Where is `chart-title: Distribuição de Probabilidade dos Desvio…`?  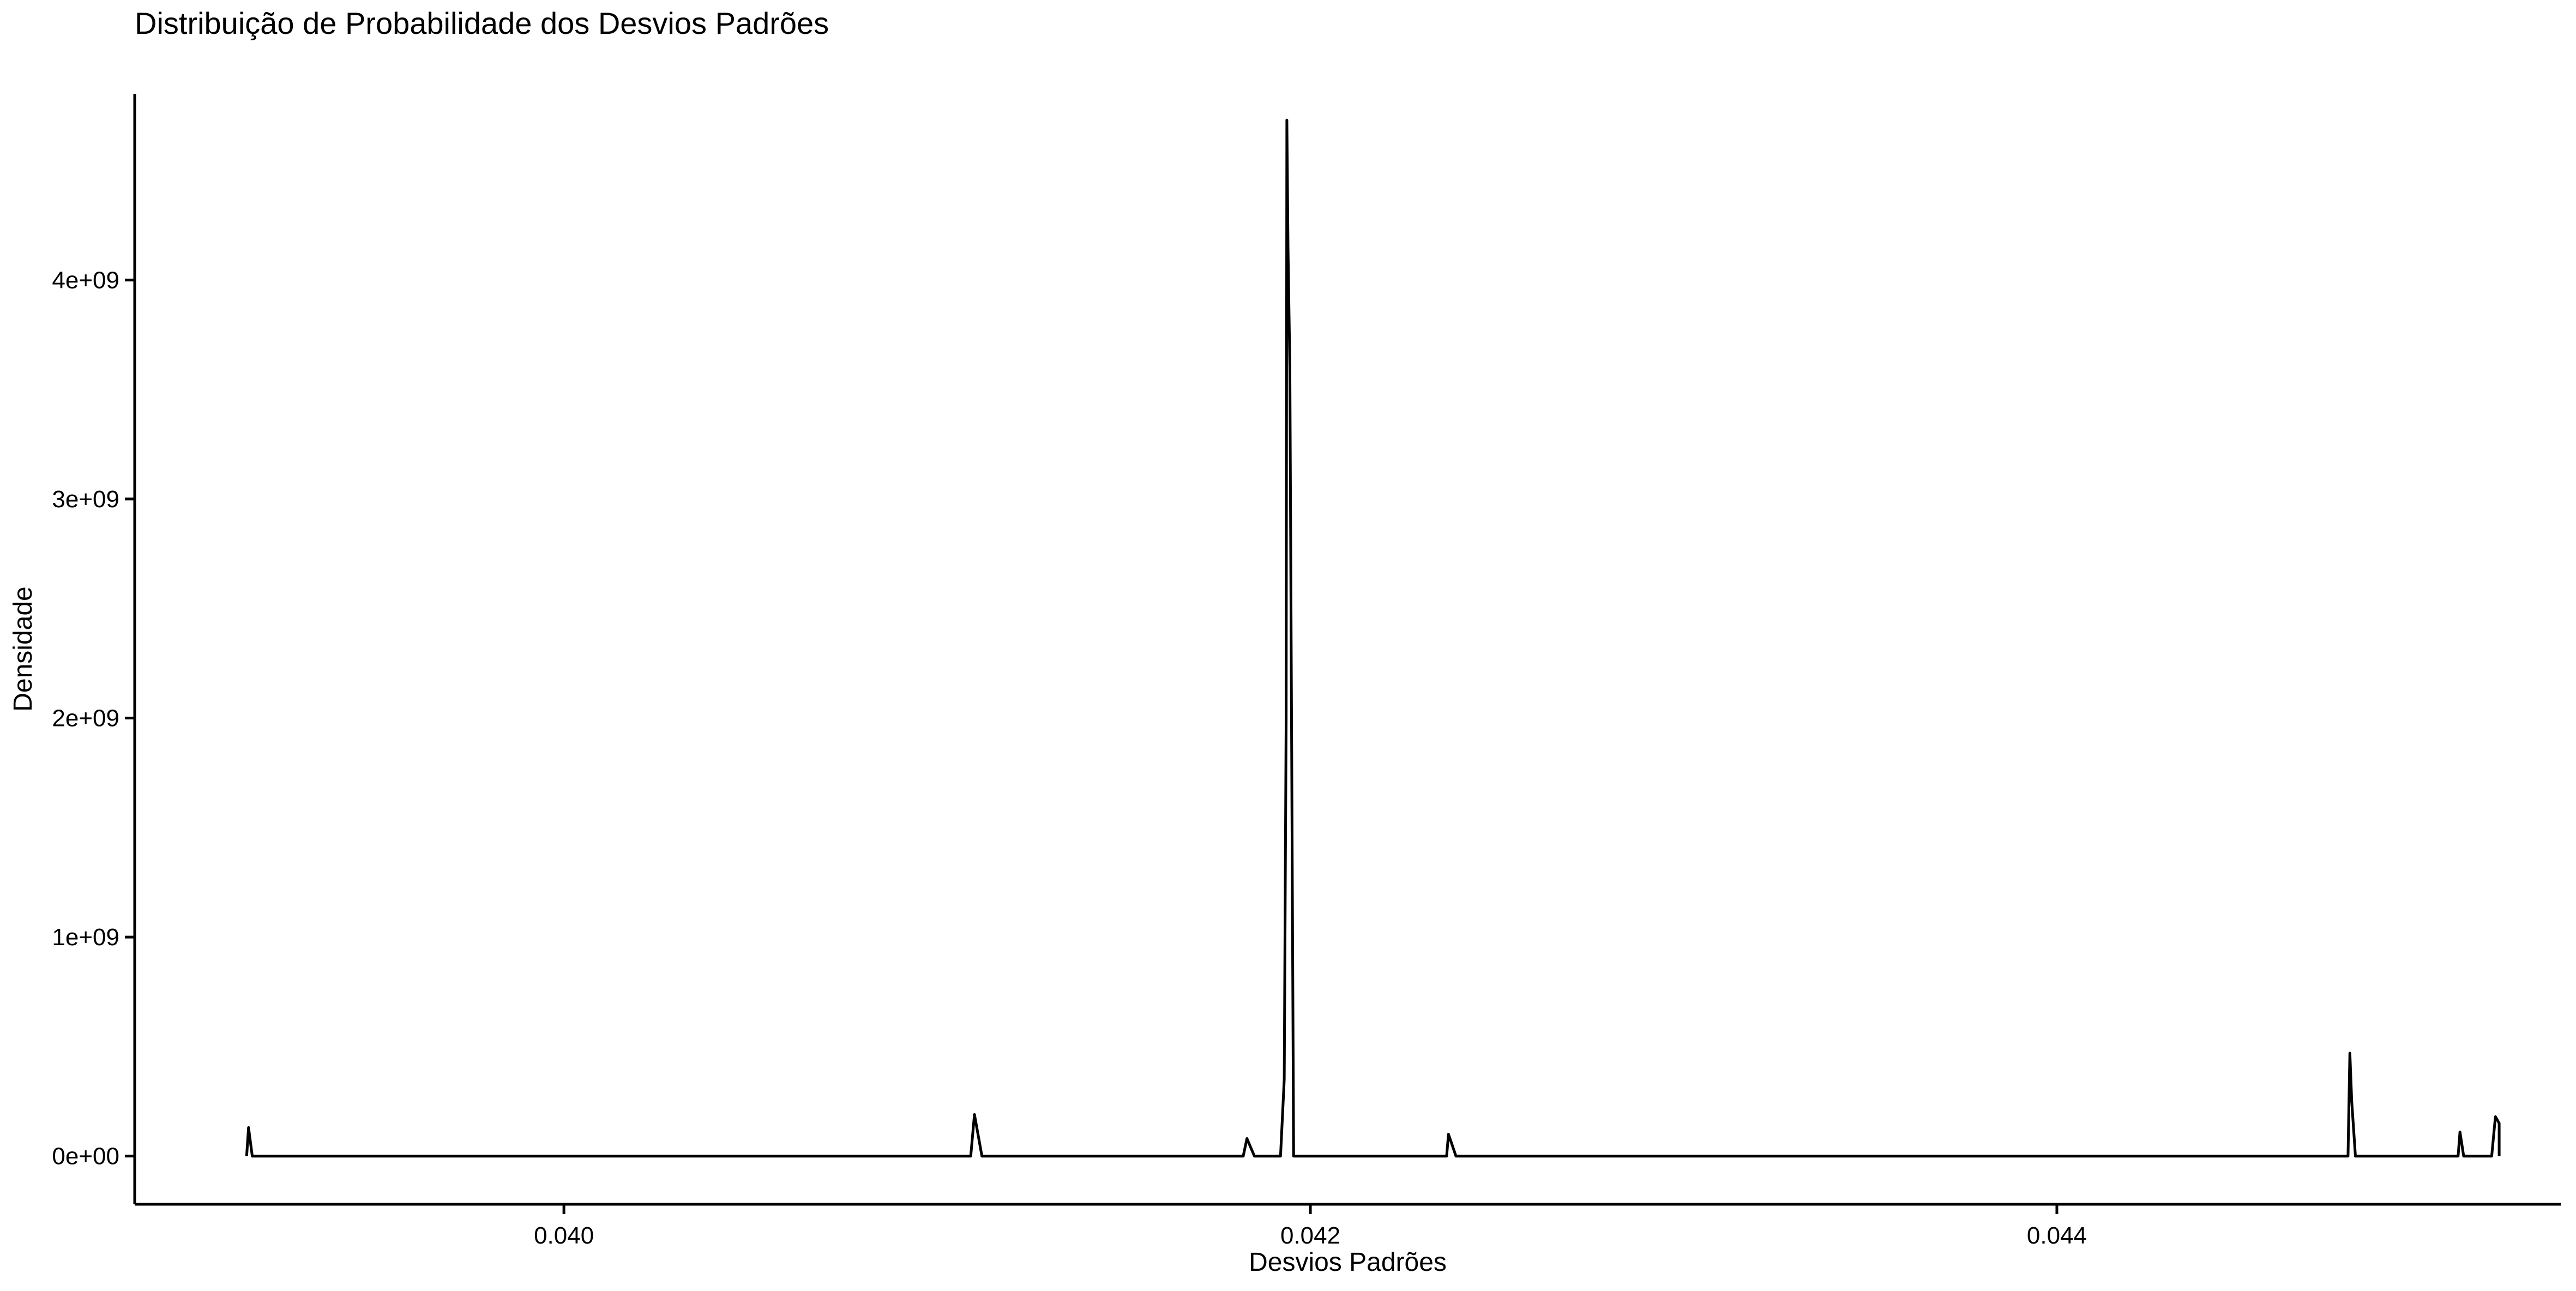 chart-title: Distribuição de Probabilidade dos Desvio… is located at coordinates (482, 23).